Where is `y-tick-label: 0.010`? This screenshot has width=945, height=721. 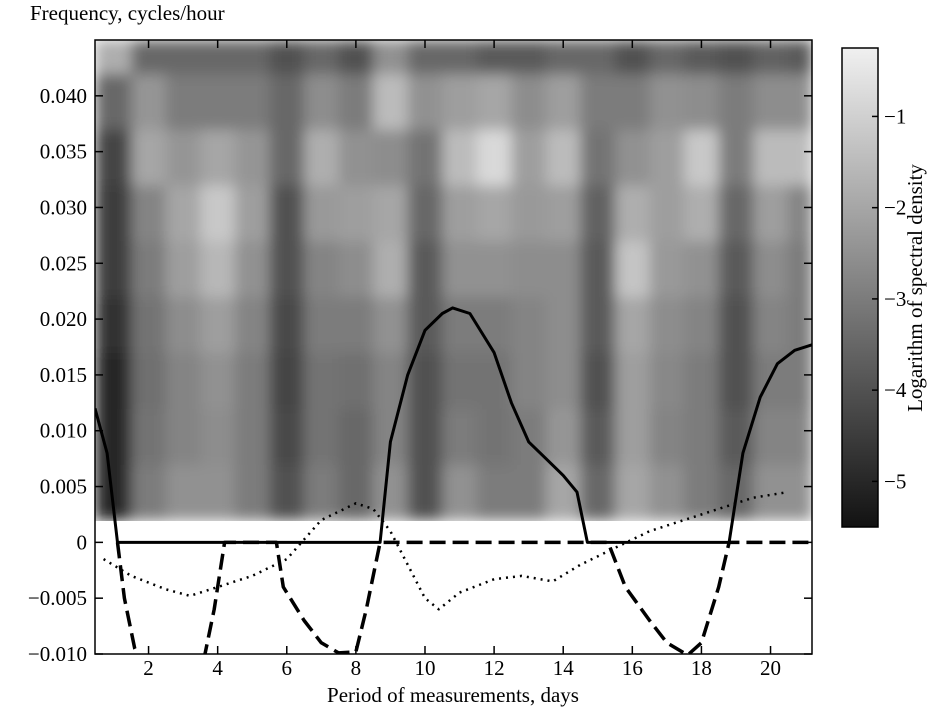
y-tick-label: 0.010 is located at coordinates (63, 431).